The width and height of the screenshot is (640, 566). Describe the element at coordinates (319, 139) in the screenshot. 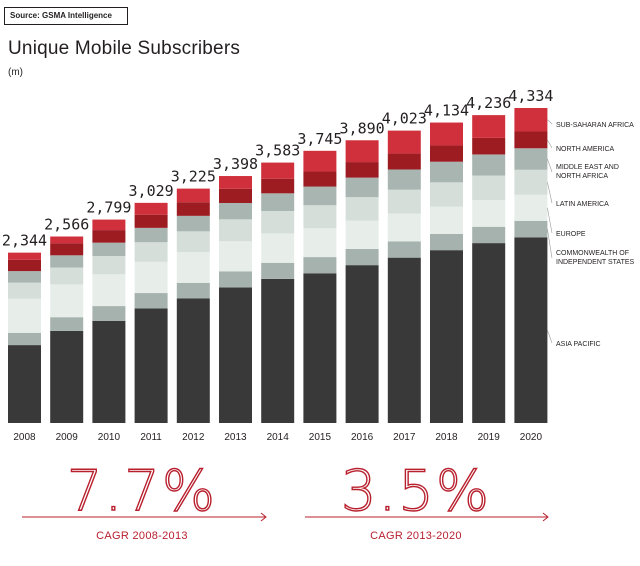

I see `total-label: 3,745` at that location.